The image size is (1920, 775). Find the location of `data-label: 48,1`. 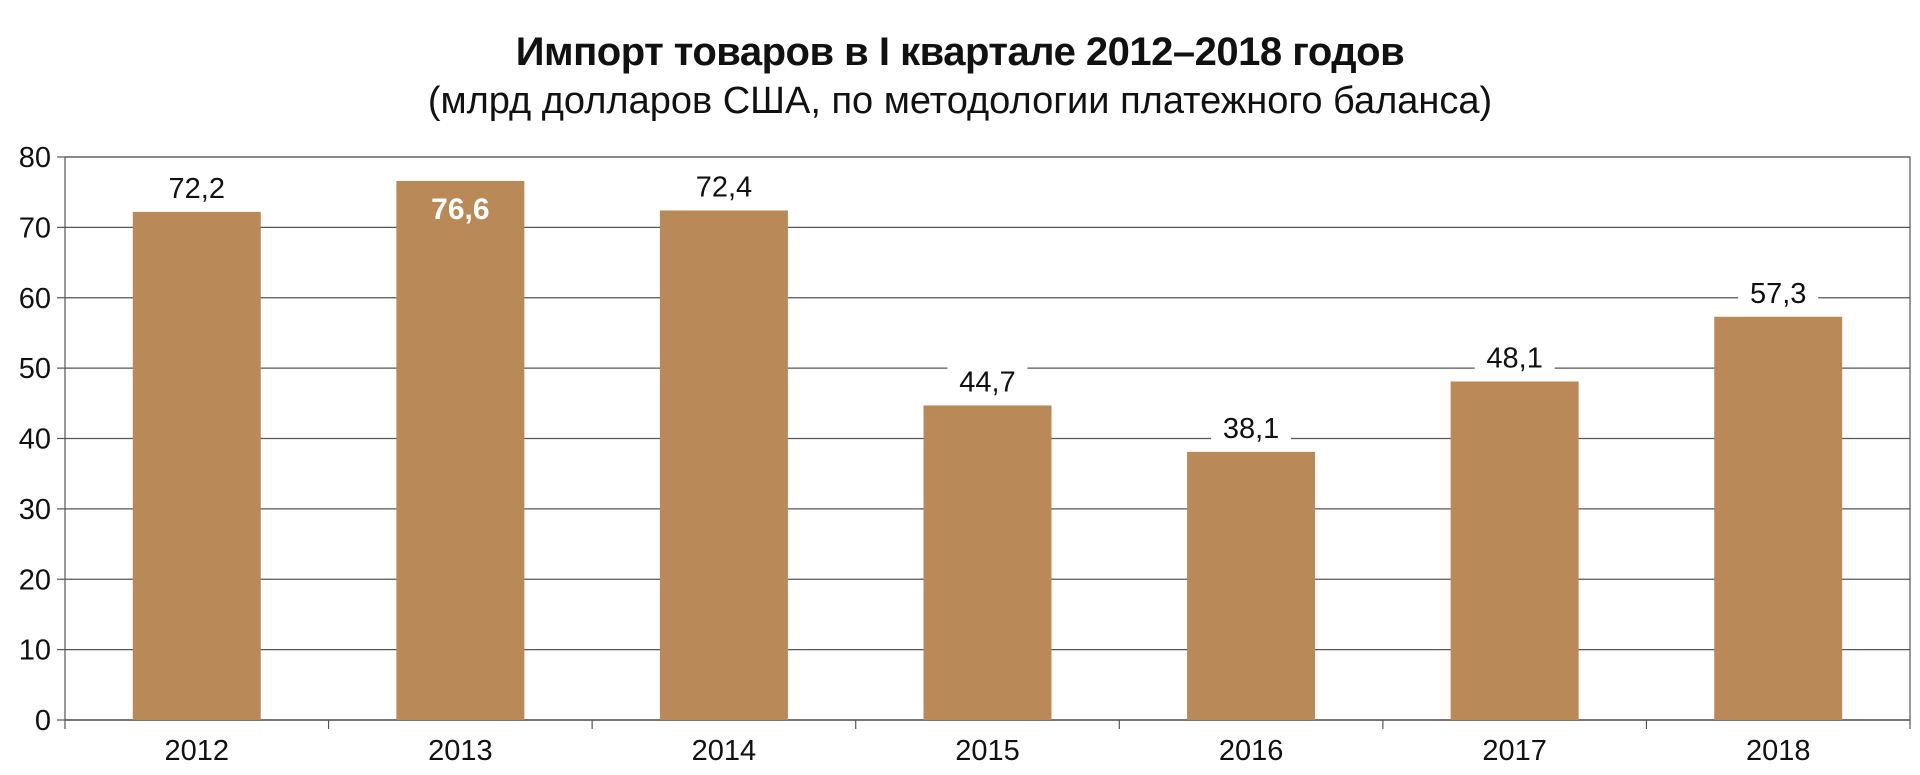

data-label: 48,1 is located at coordinates (1514, 358).